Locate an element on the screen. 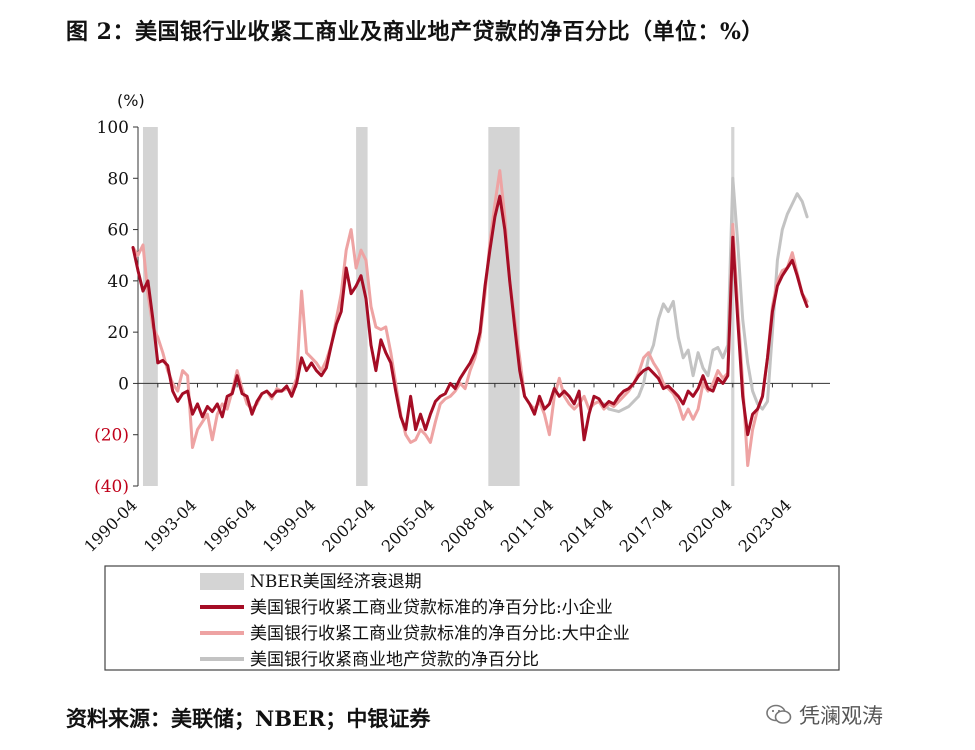  x-tick-label: 2008-04 is located at coordinates (467, 525).